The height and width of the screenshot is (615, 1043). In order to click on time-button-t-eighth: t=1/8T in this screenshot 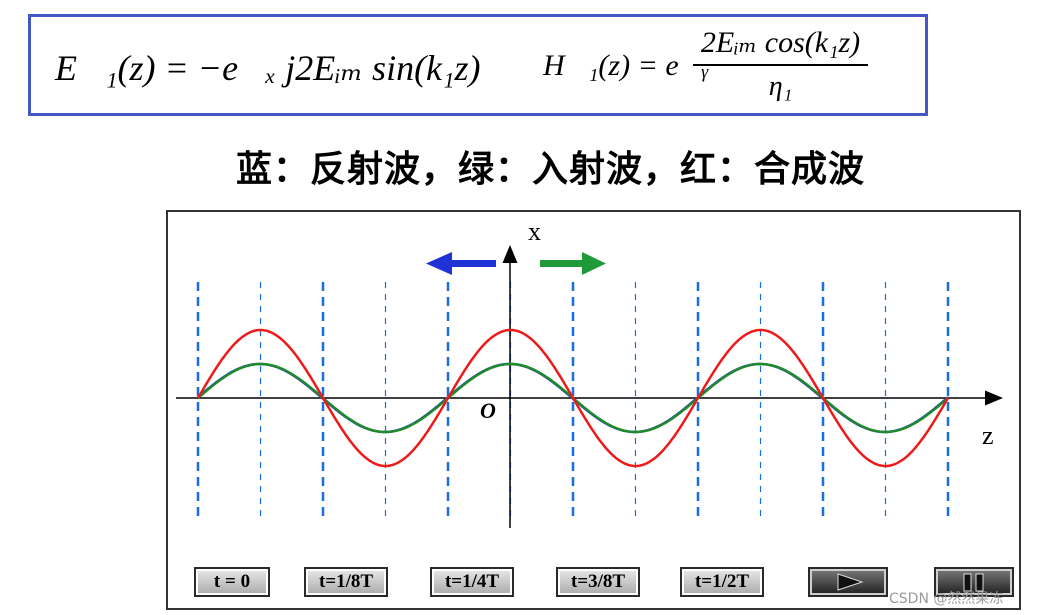, I will do `click(346, 582)`.